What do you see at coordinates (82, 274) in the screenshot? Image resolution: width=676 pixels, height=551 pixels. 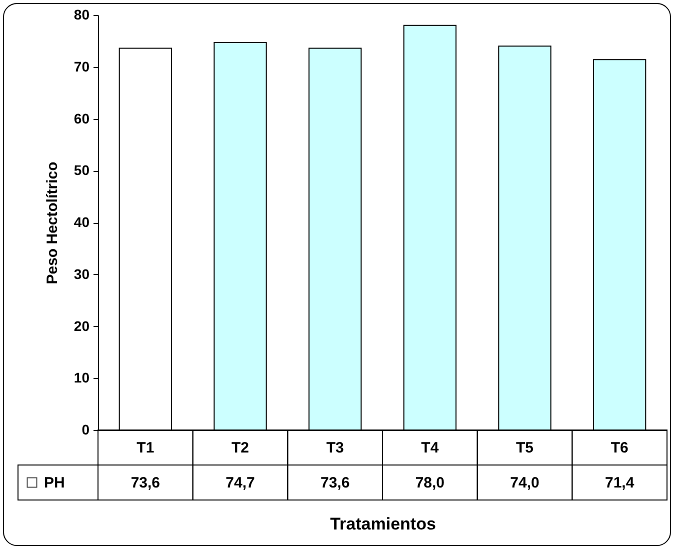 I see `y-tick-label: 30` at bounding box center [82, 274].